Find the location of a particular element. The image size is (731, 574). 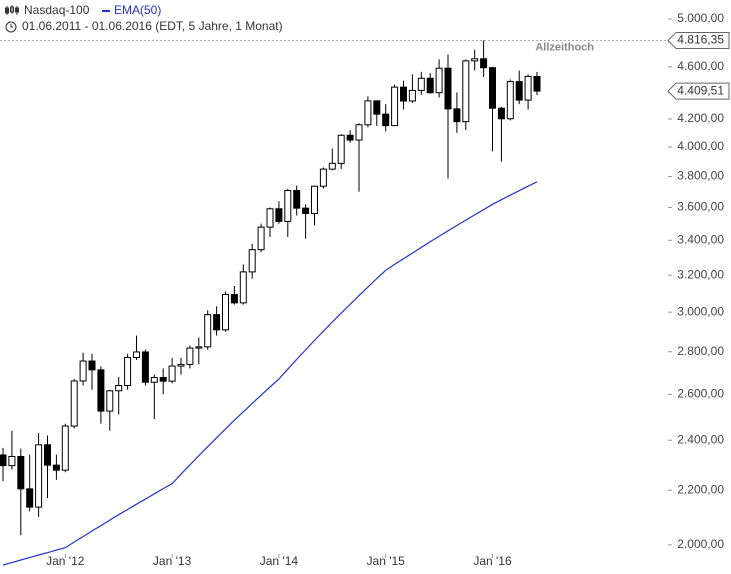

ath-price-label: 4.816,35 is located at coordinates (700, 40).